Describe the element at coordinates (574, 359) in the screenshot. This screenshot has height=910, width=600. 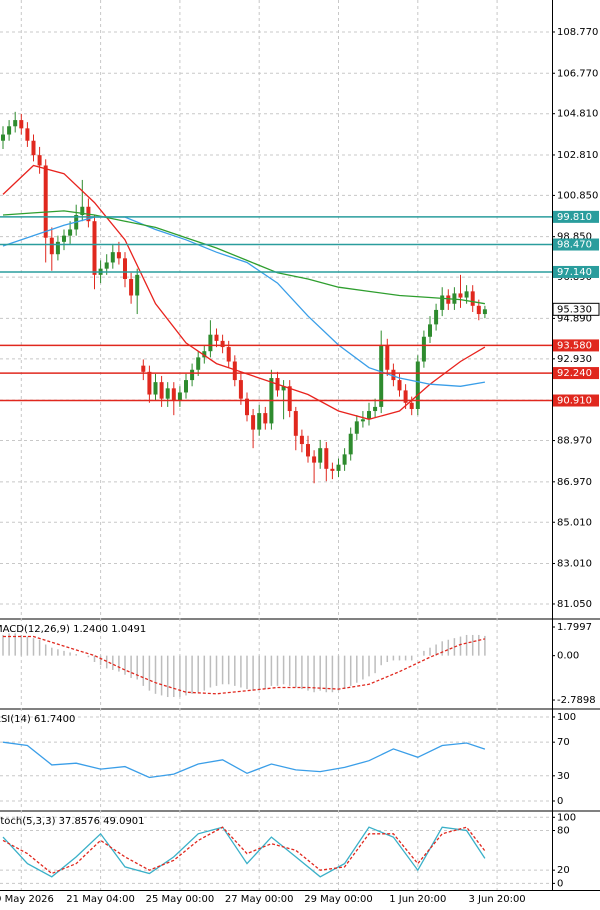
I see `y-tick-label: 92.930` at that location.